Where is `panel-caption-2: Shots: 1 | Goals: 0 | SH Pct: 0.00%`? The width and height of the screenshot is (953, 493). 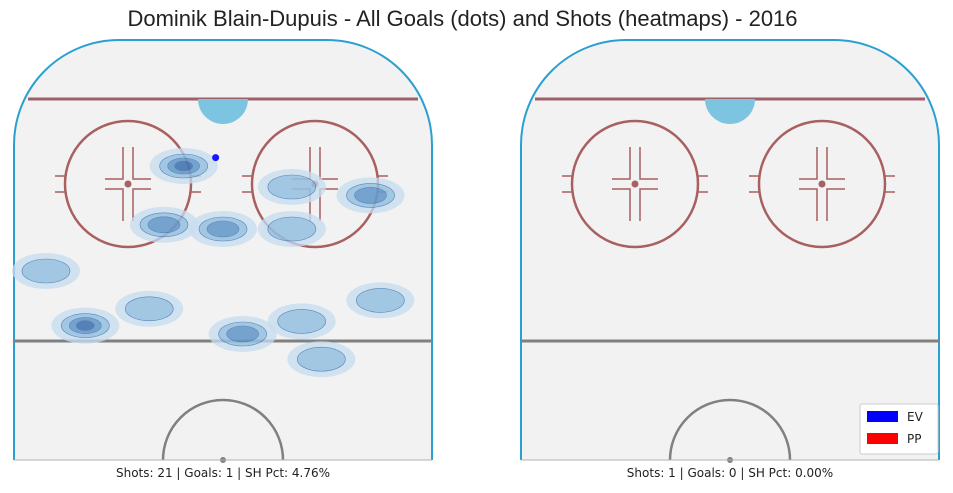
panel-caption-2: Shots: 1 | Goals: 0 | SH Pct: 0.00% is located at coordinates (730, 473).